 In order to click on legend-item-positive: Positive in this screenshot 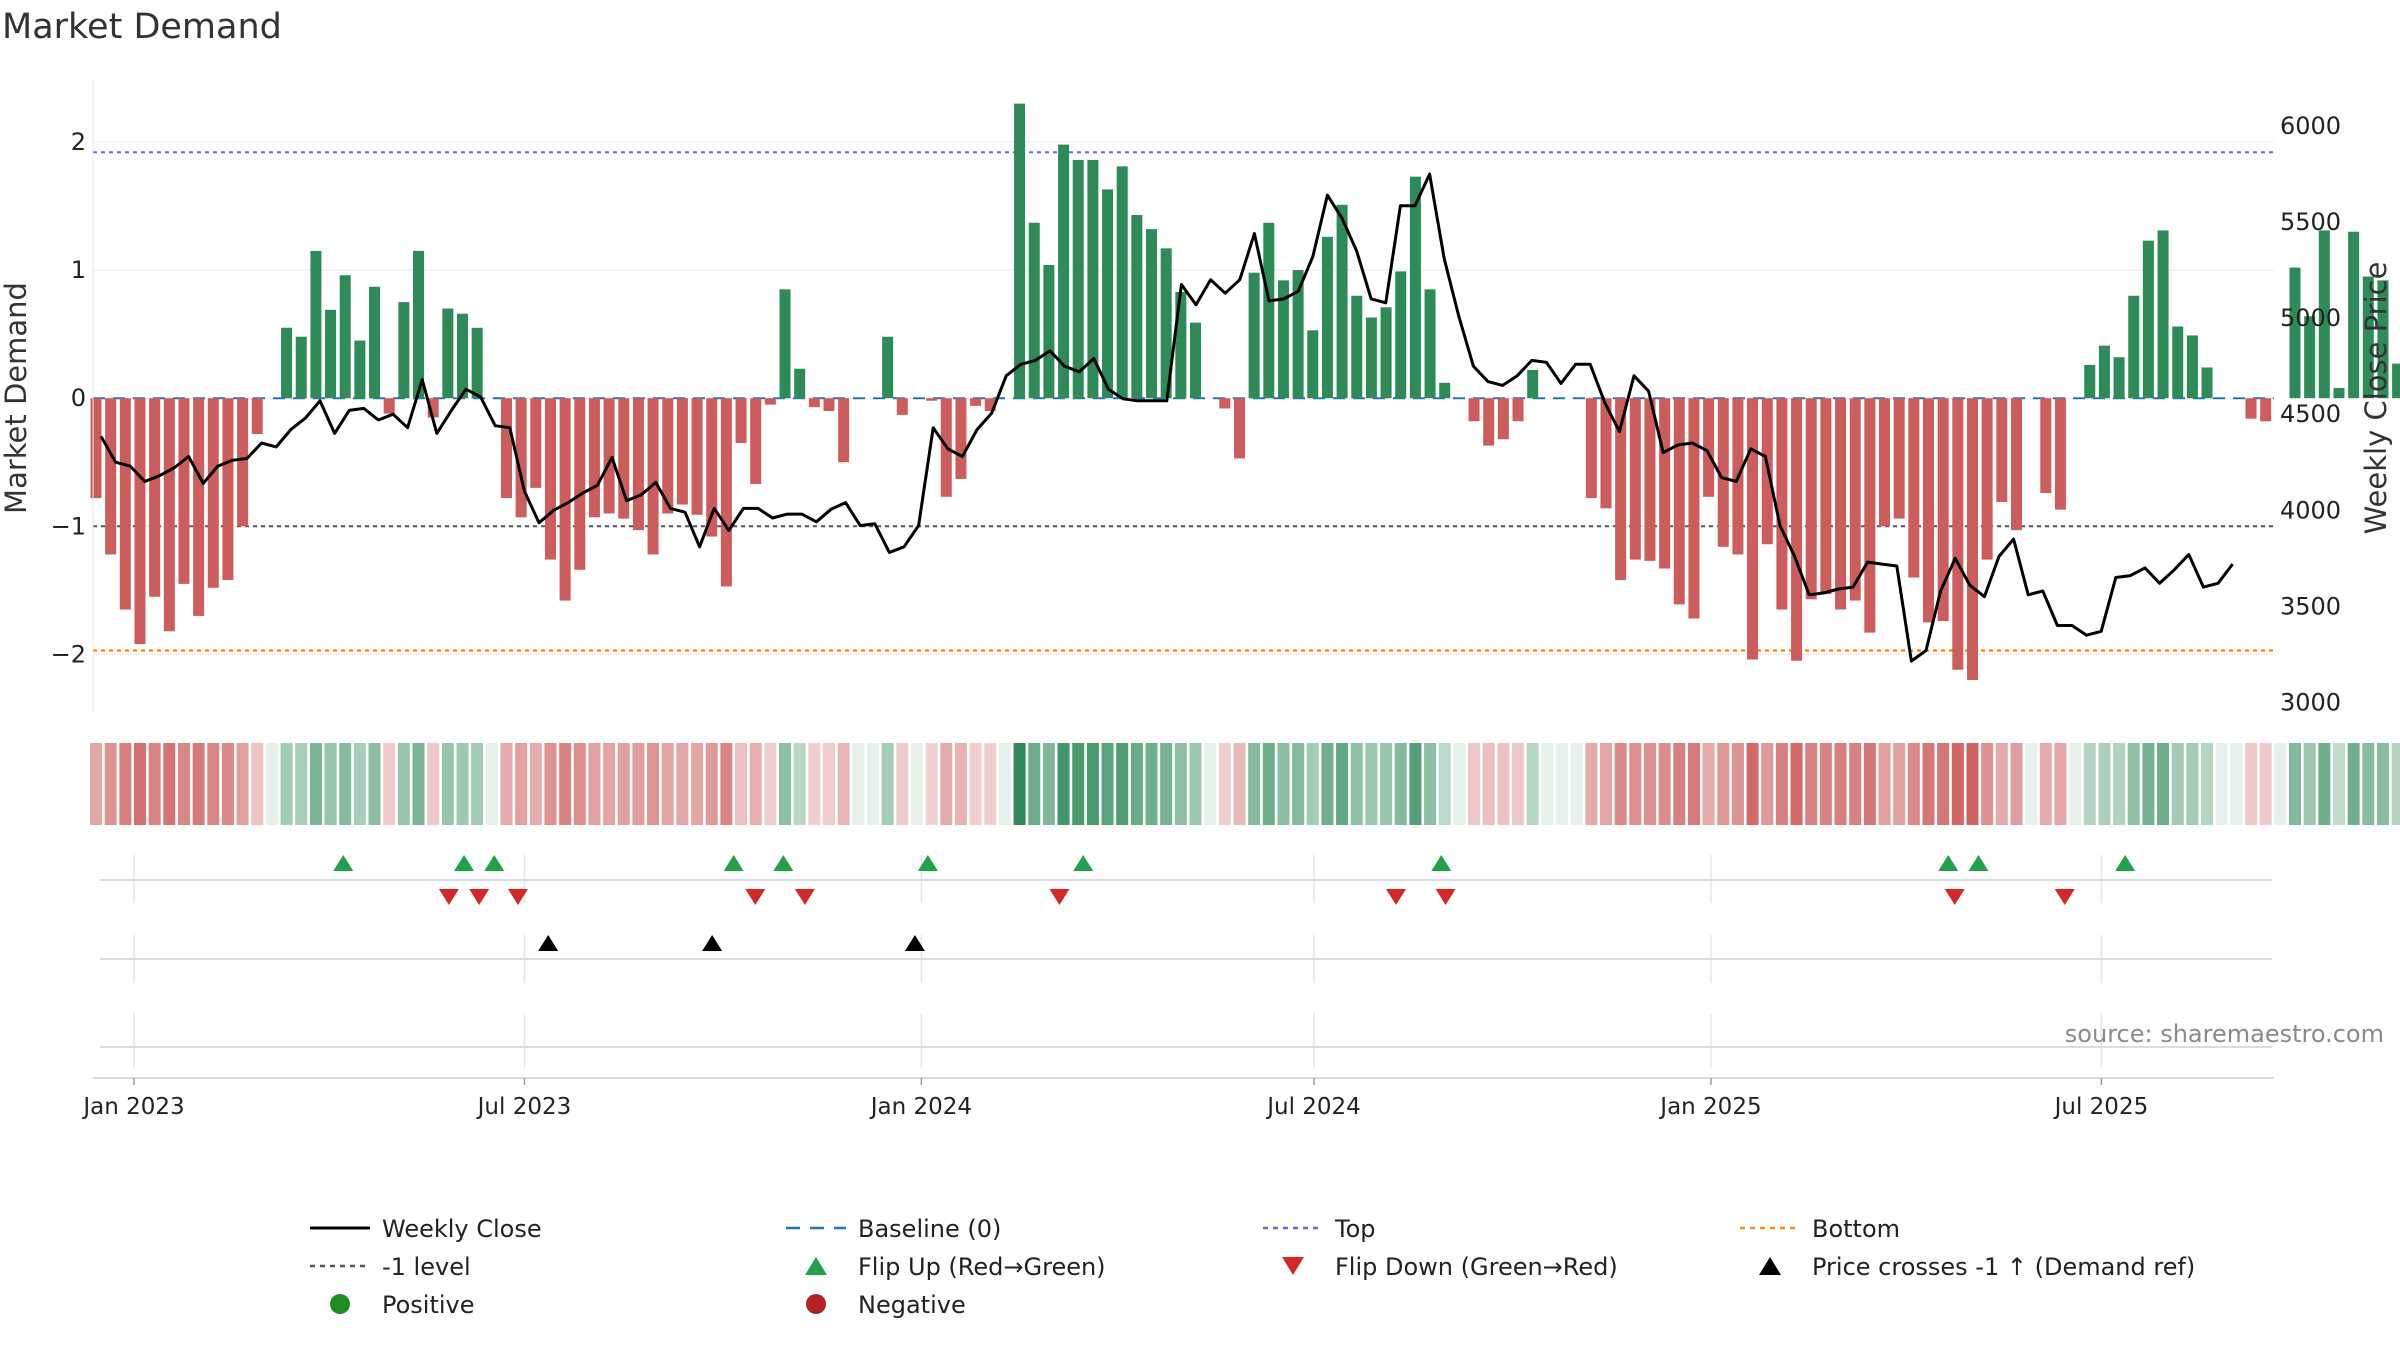, I will do `click(402, 1305)`.